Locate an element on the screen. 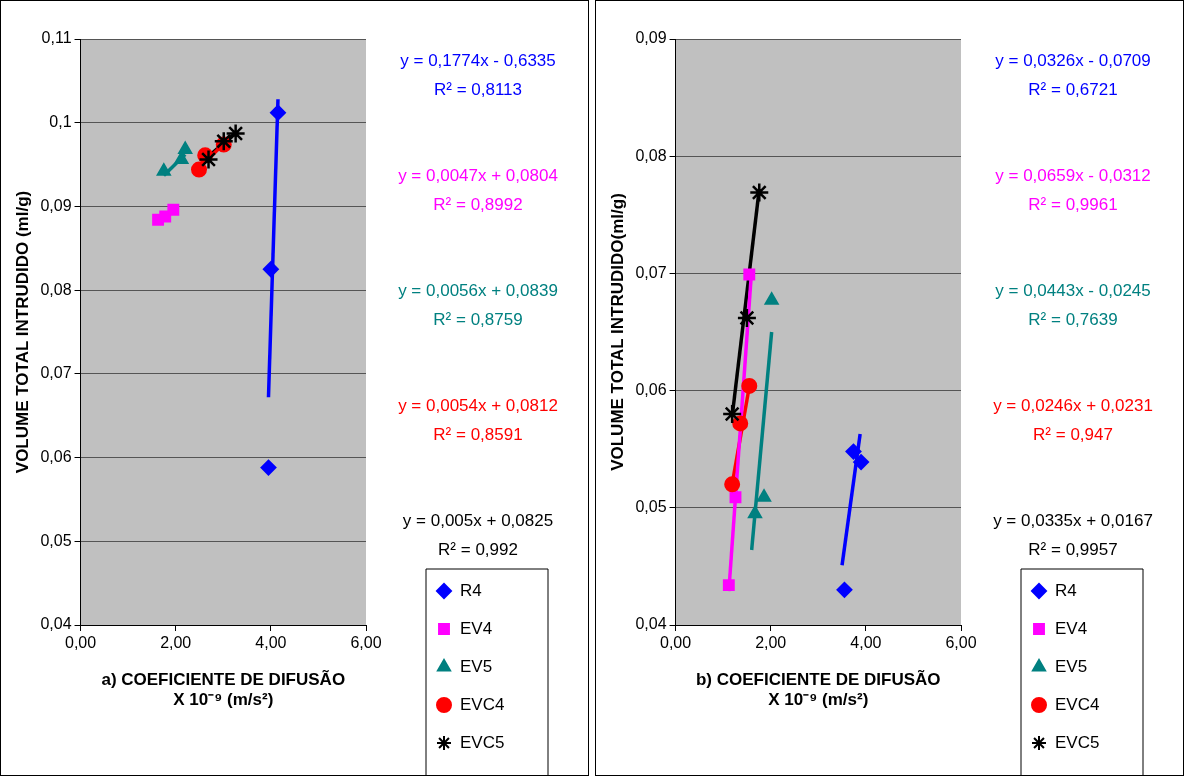  text: y = 0,0246x + 0,0231 is located at coordinates (1073, 405).